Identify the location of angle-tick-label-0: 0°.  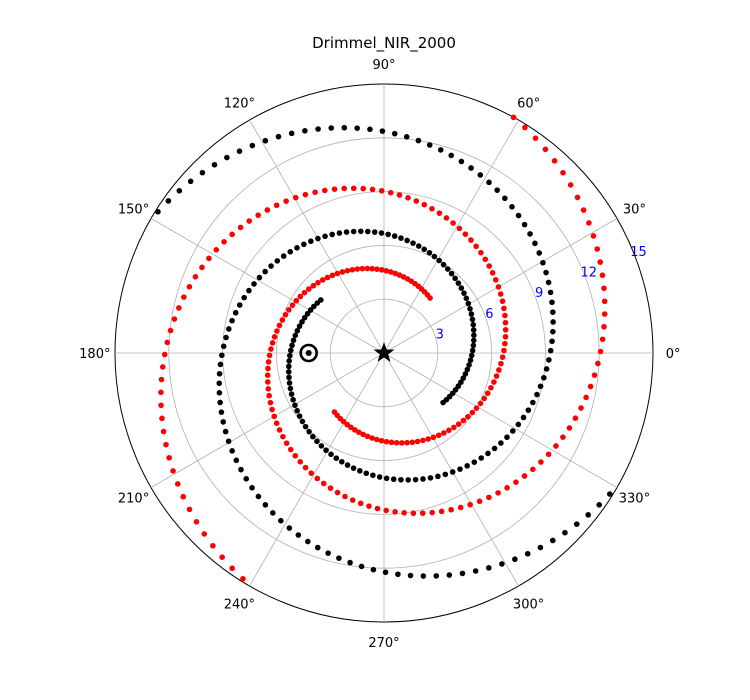
(673, 354).